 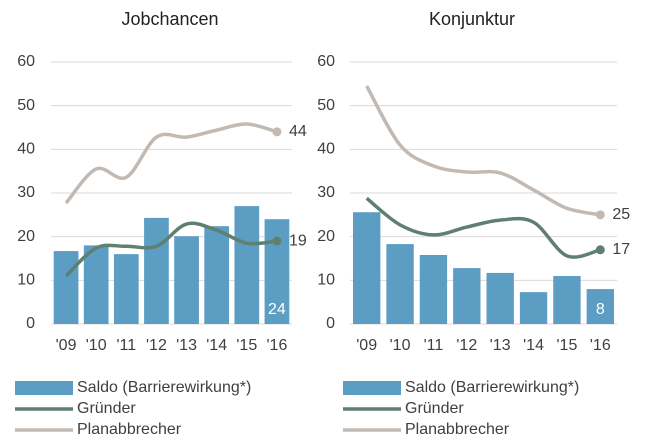 What do you see at coordinates (621, 214) in the screenshot?
I see `data-label: 25` at bounding box center [621, 214].